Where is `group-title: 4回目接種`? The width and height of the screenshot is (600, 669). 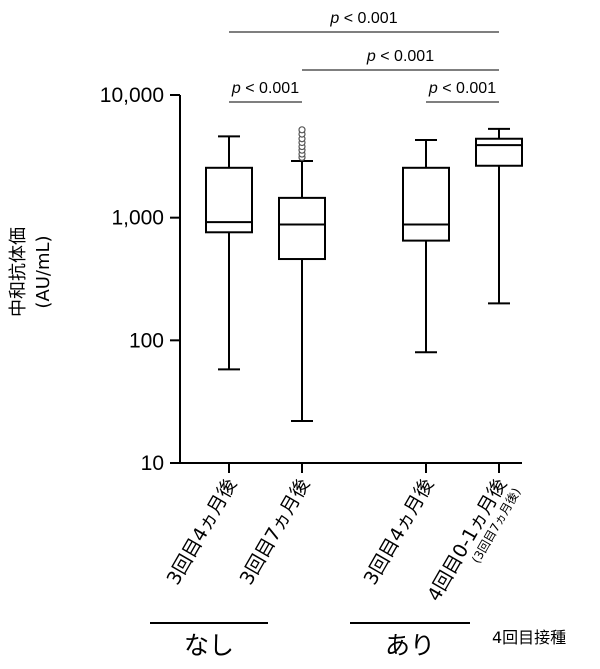
group-title: 4回目接種 is located at coordinates (529, 637).